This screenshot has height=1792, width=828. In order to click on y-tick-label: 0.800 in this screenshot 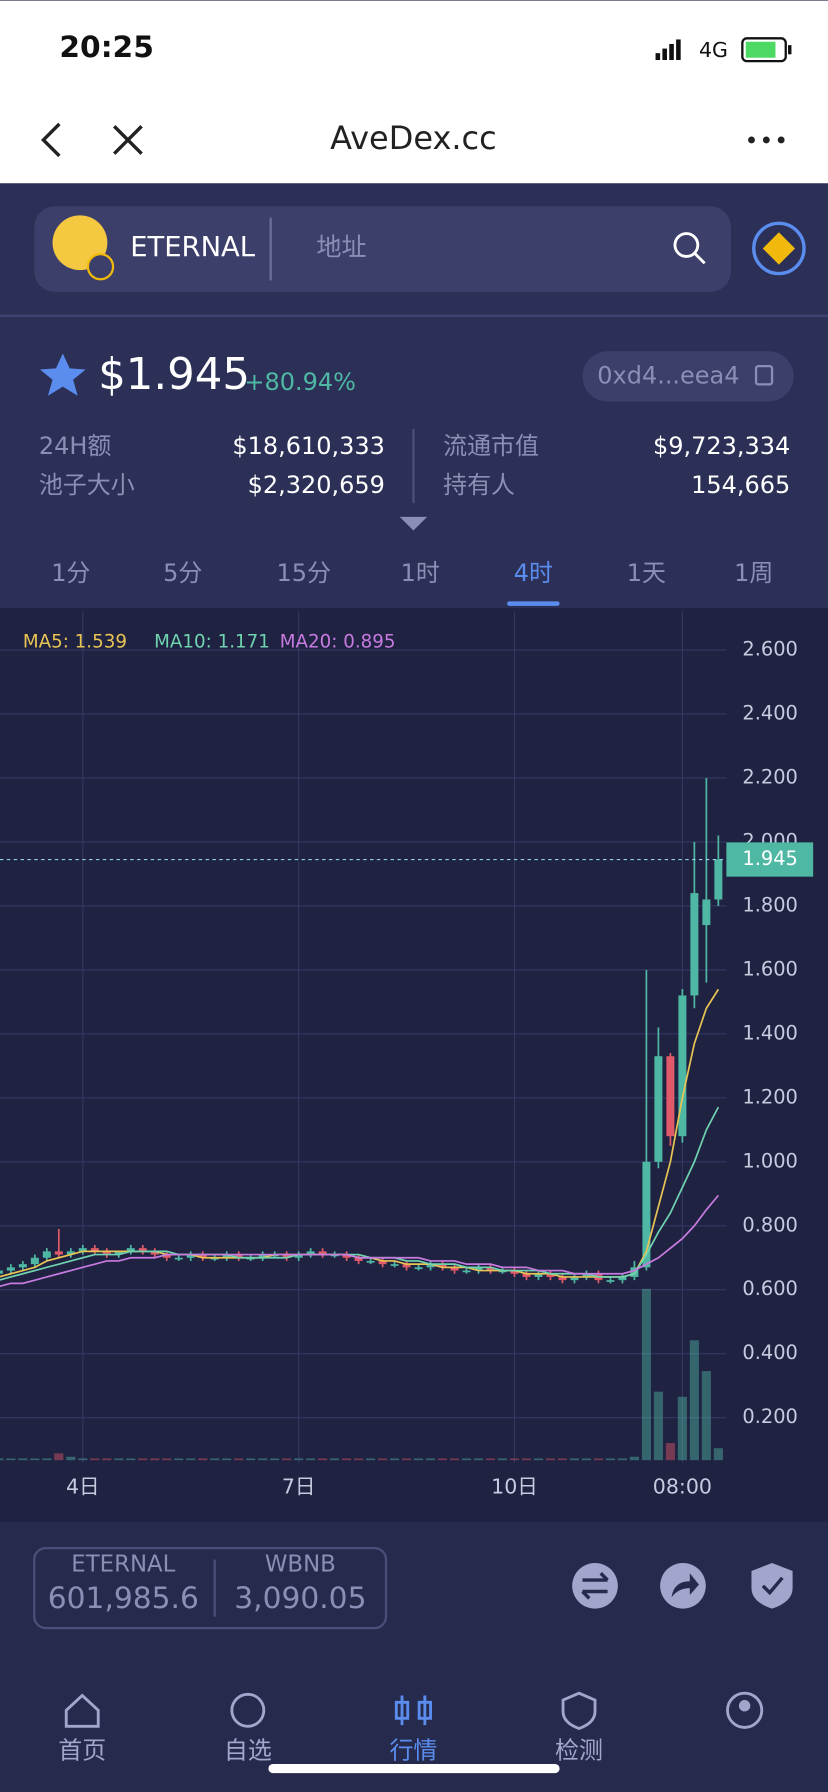, I will do `click(770, 1224)`.